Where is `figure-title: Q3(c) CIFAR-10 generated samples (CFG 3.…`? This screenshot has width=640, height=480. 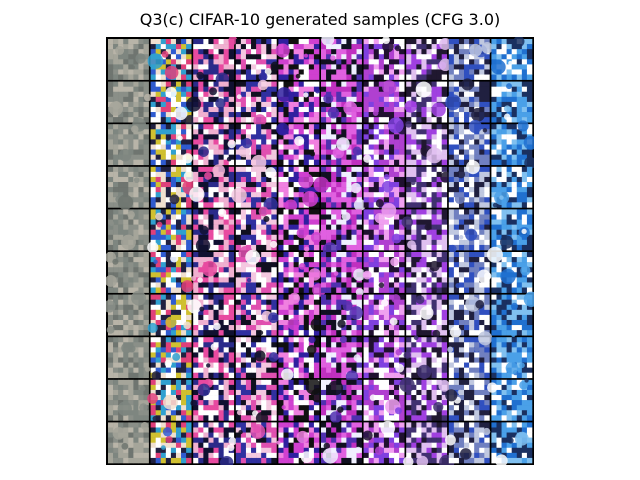 figure-title: Q3(c) CIFAR-10 generated samples (CFG 3.… is located at coordinates (320, 19).